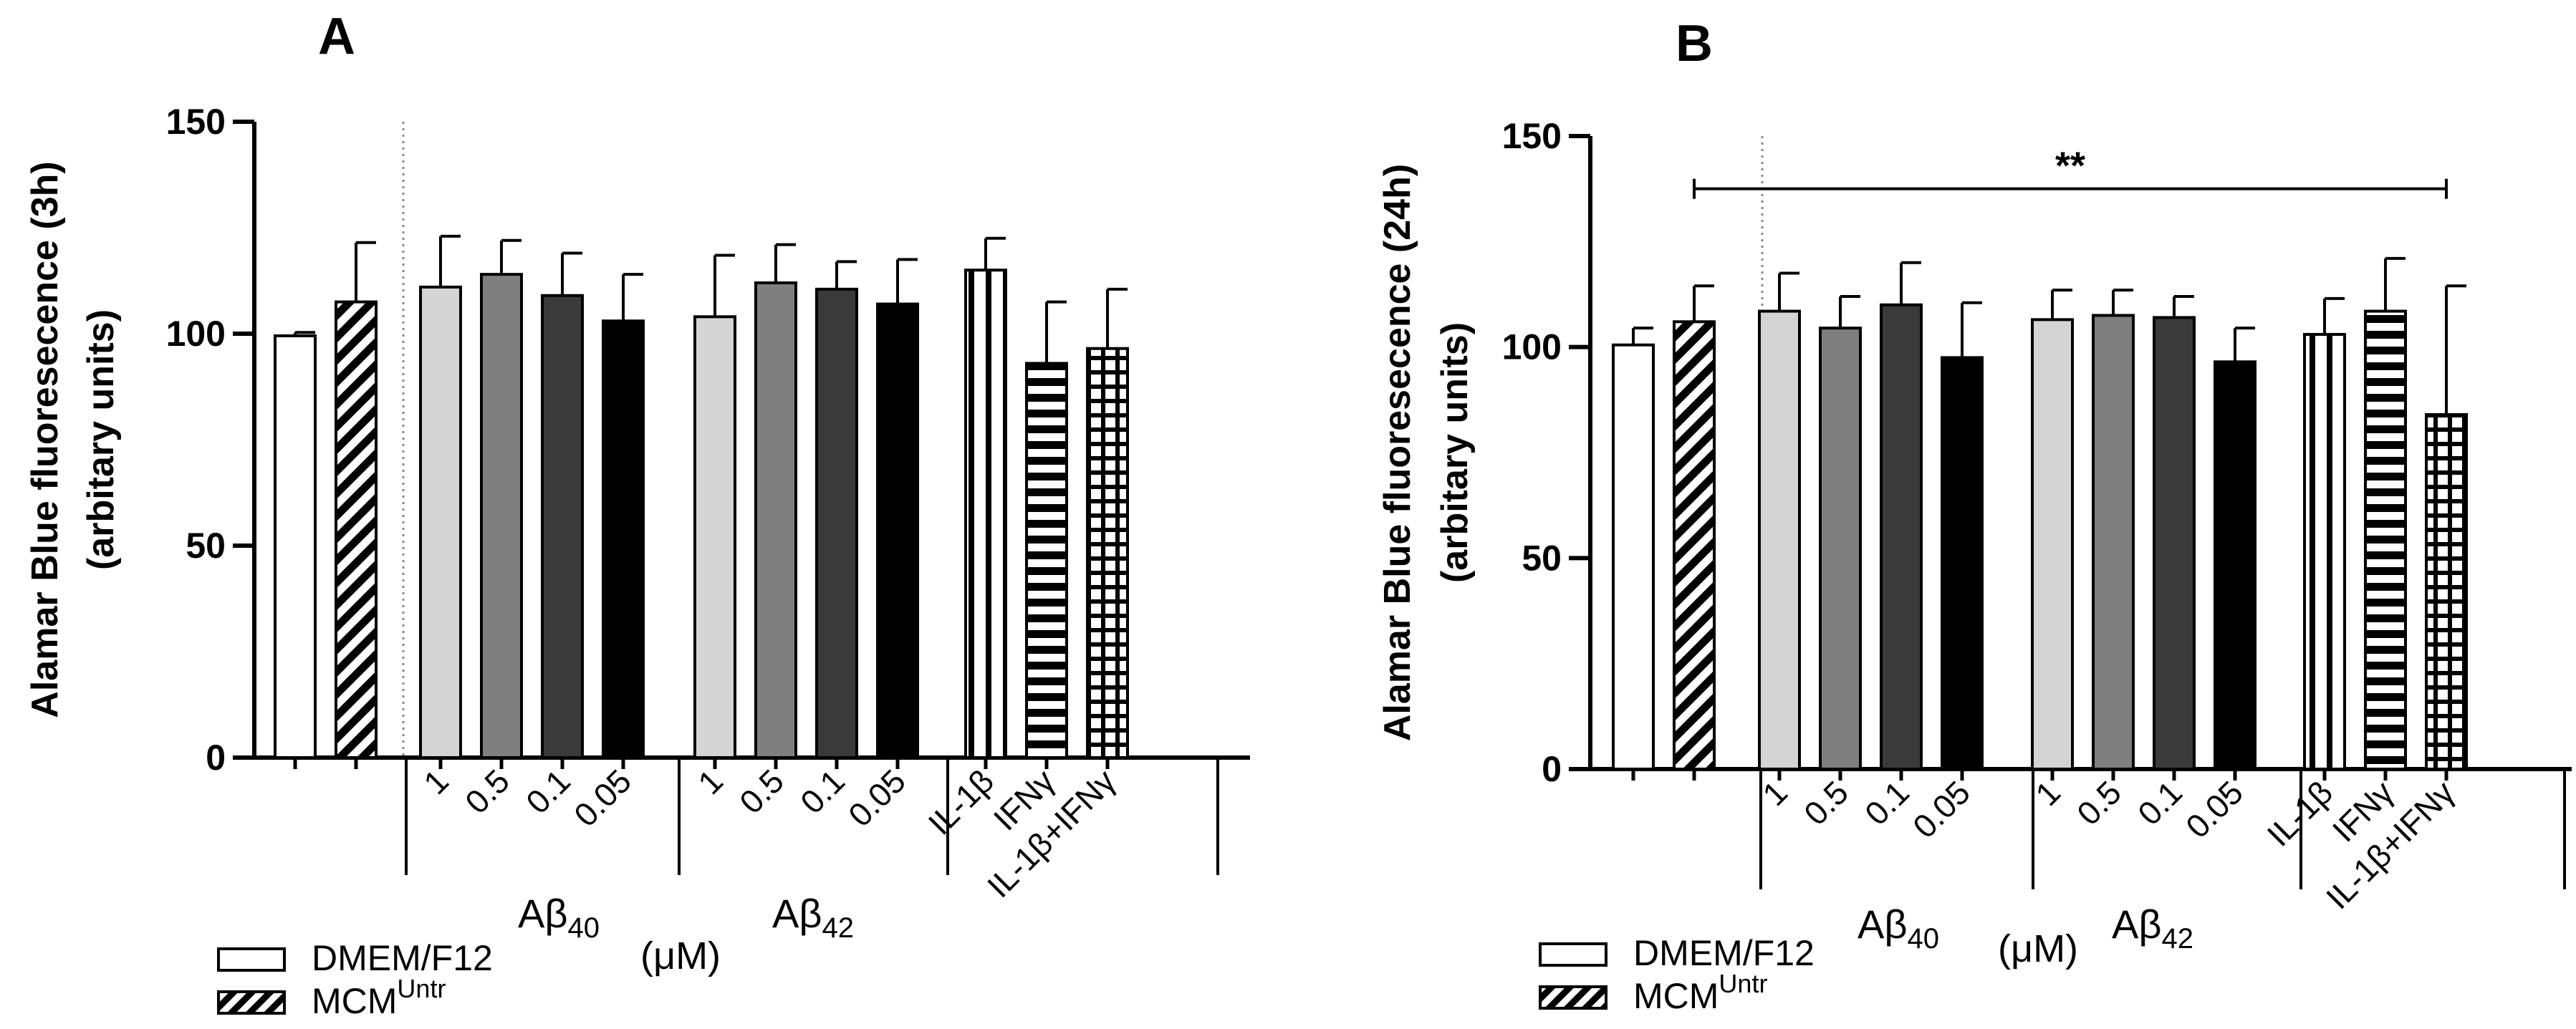 Image resolution: width=2576 pixels, height=1029 pixels. What do you see at coordinates (1695, 43) in the screenshot?
I see `panel-letter: B` at bounding box center [1695, 43].